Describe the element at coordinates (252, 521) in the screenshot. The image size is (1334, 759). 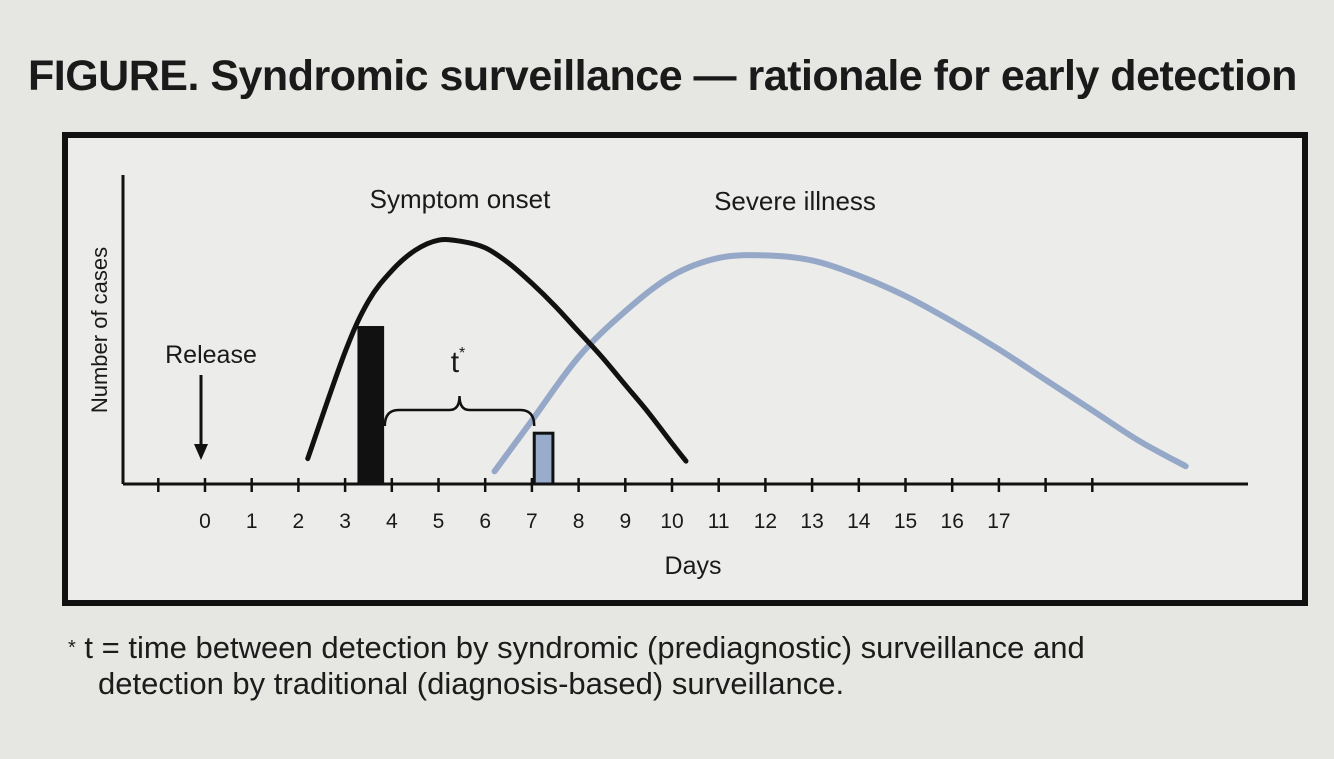
I see `x-tick-label: 1` at that location.